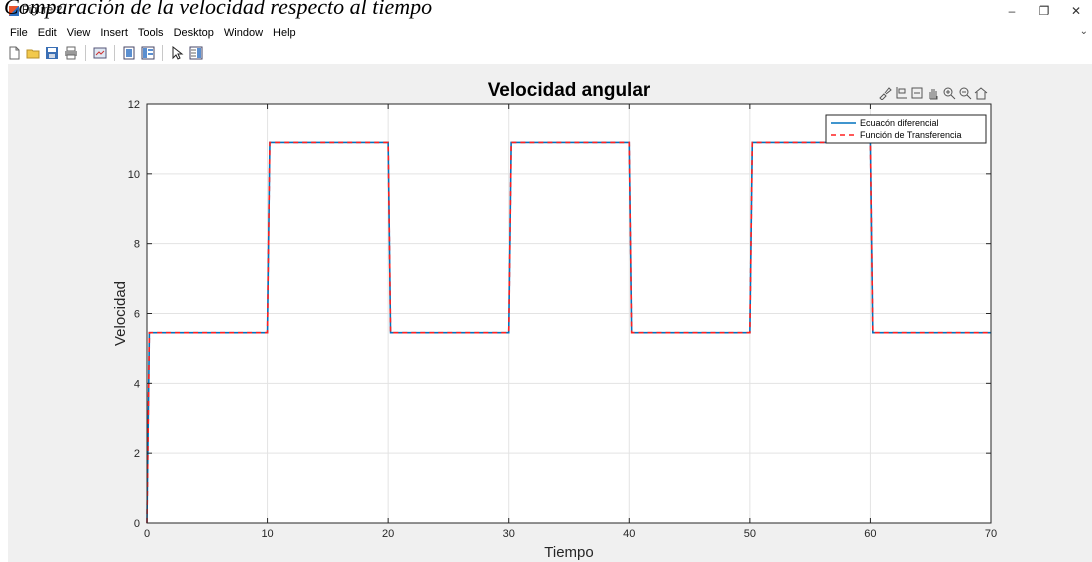 This screenshot has width=1092, height=562. I want to click on y-axis-label: Velocidad, so click(120, 313).